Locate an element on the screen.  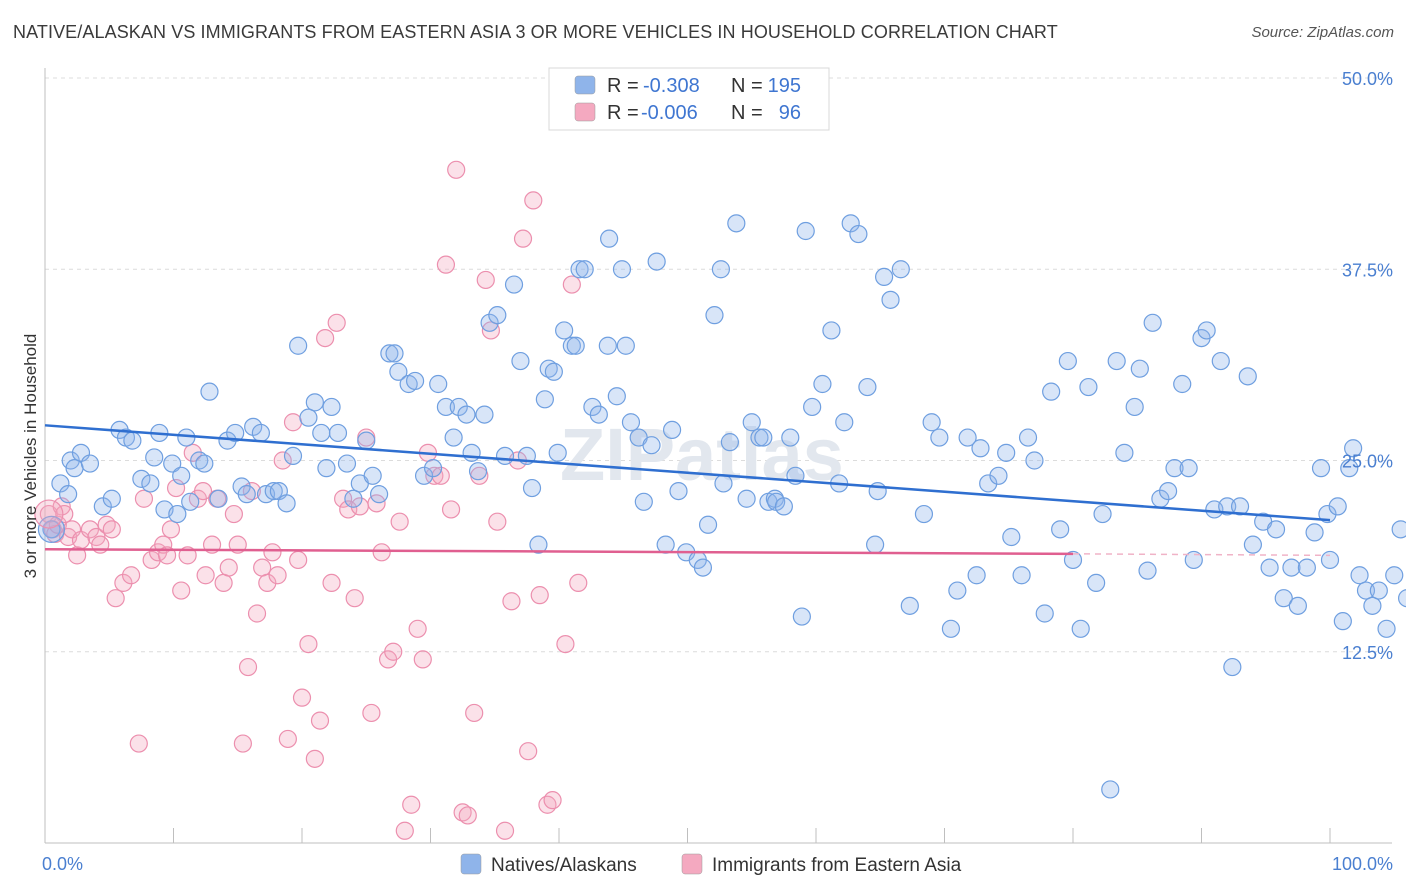
legend-swatch-natives is located at coordinates (585, 85).